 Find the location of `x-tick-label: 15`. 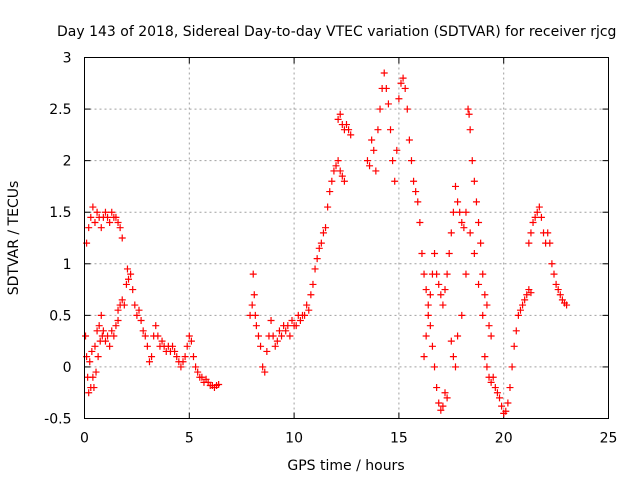

x-tick-label: 15 is located at coordinates (399, 439).